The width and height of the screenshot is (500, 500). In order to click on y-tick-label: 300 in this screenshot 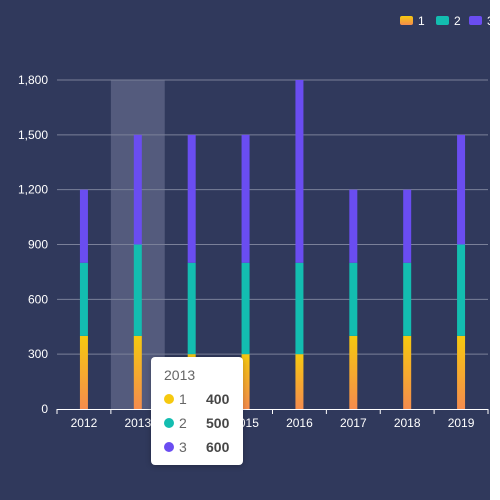, I will do `click(38, 354)`.